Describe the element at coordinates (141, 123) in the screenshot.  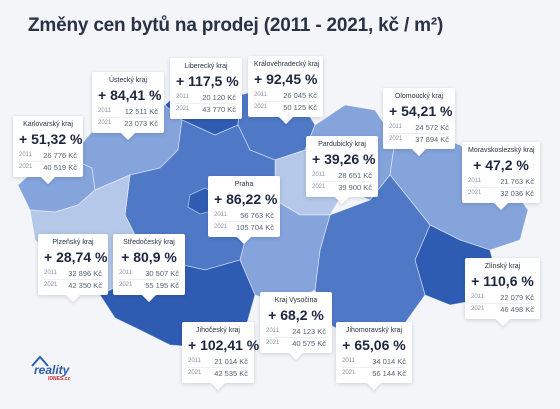
I see `price-2021: 23 073 Kč` at that location.